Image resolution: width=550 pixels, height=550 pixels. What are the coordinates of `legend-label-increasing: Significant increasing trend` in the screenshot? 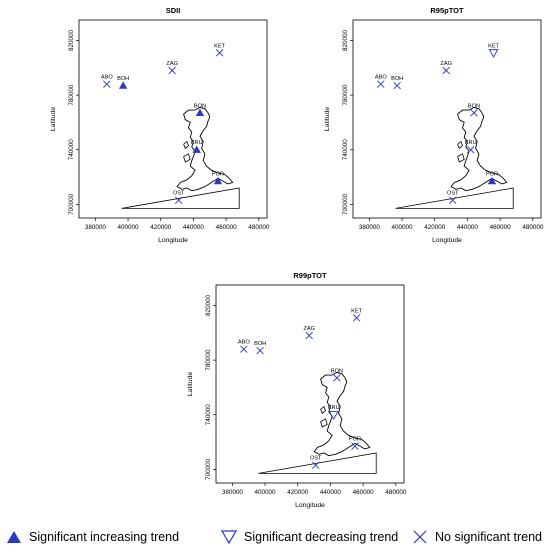 It's located at (104, 537).